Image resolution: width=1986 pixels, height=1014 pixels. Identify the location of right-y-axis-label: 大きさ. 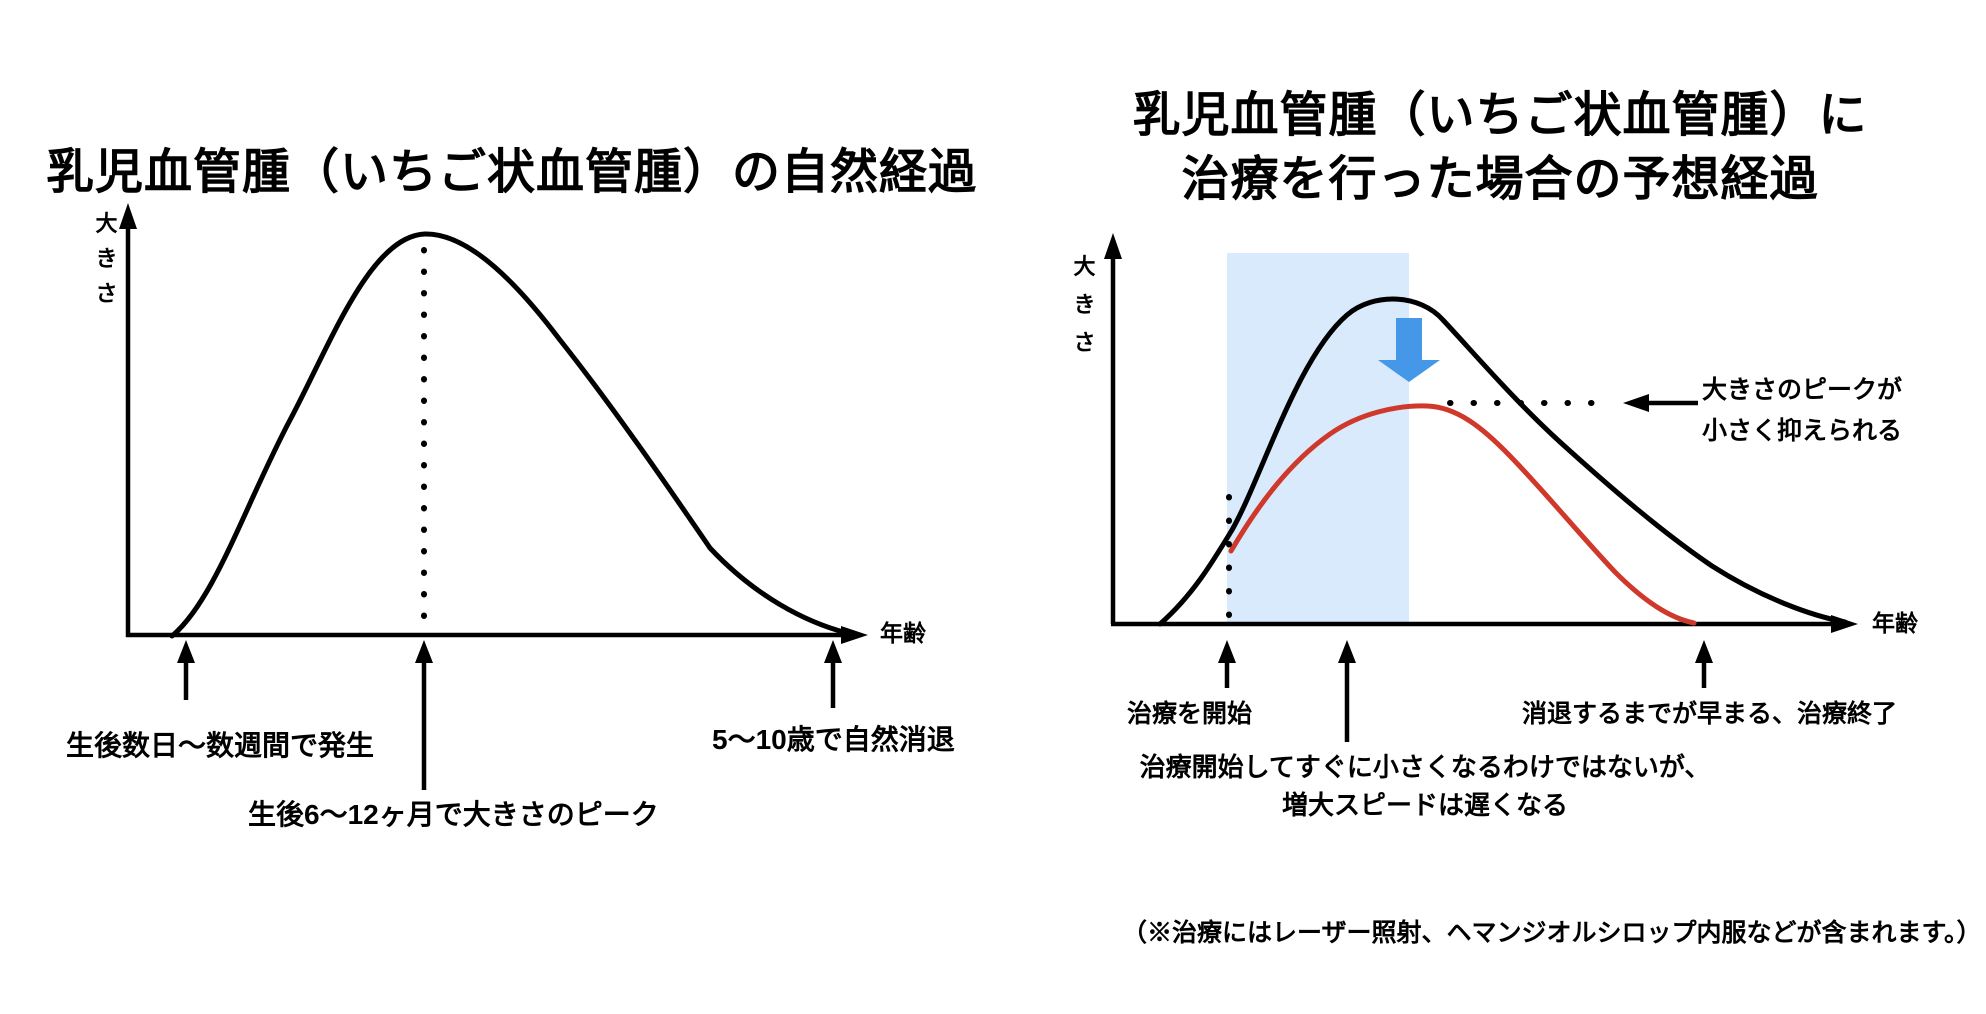
(1084, 304).